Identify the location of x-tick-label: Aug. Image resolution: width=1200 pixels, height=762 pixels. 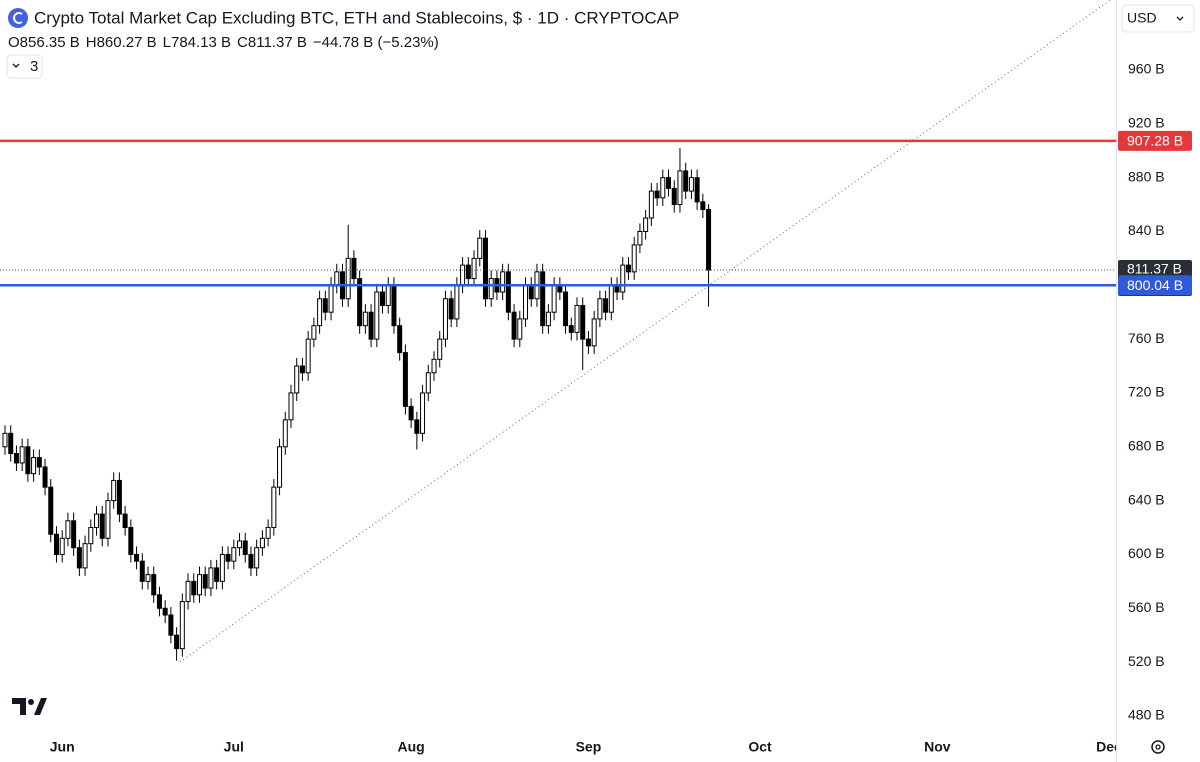
(411, 747).